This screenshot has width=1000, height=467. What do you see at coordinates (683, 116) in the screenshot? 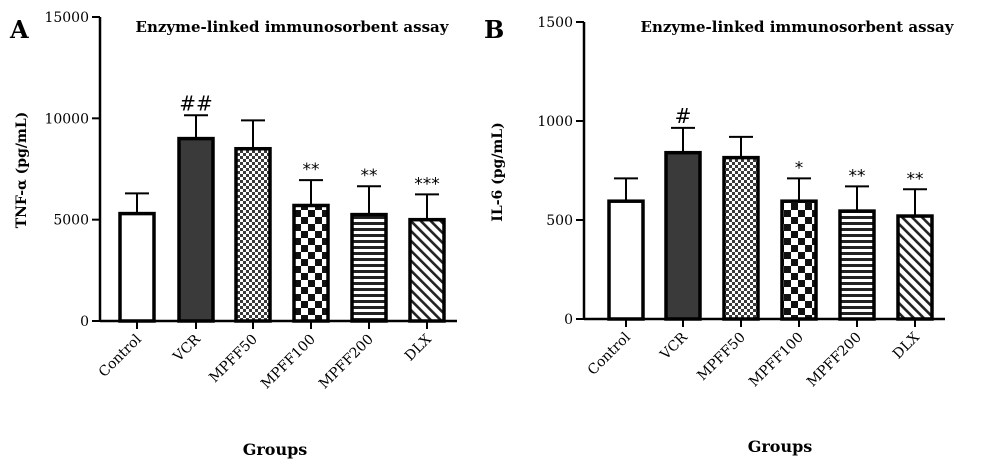
I see `significance-label: #` at bounding box center [683, 116].